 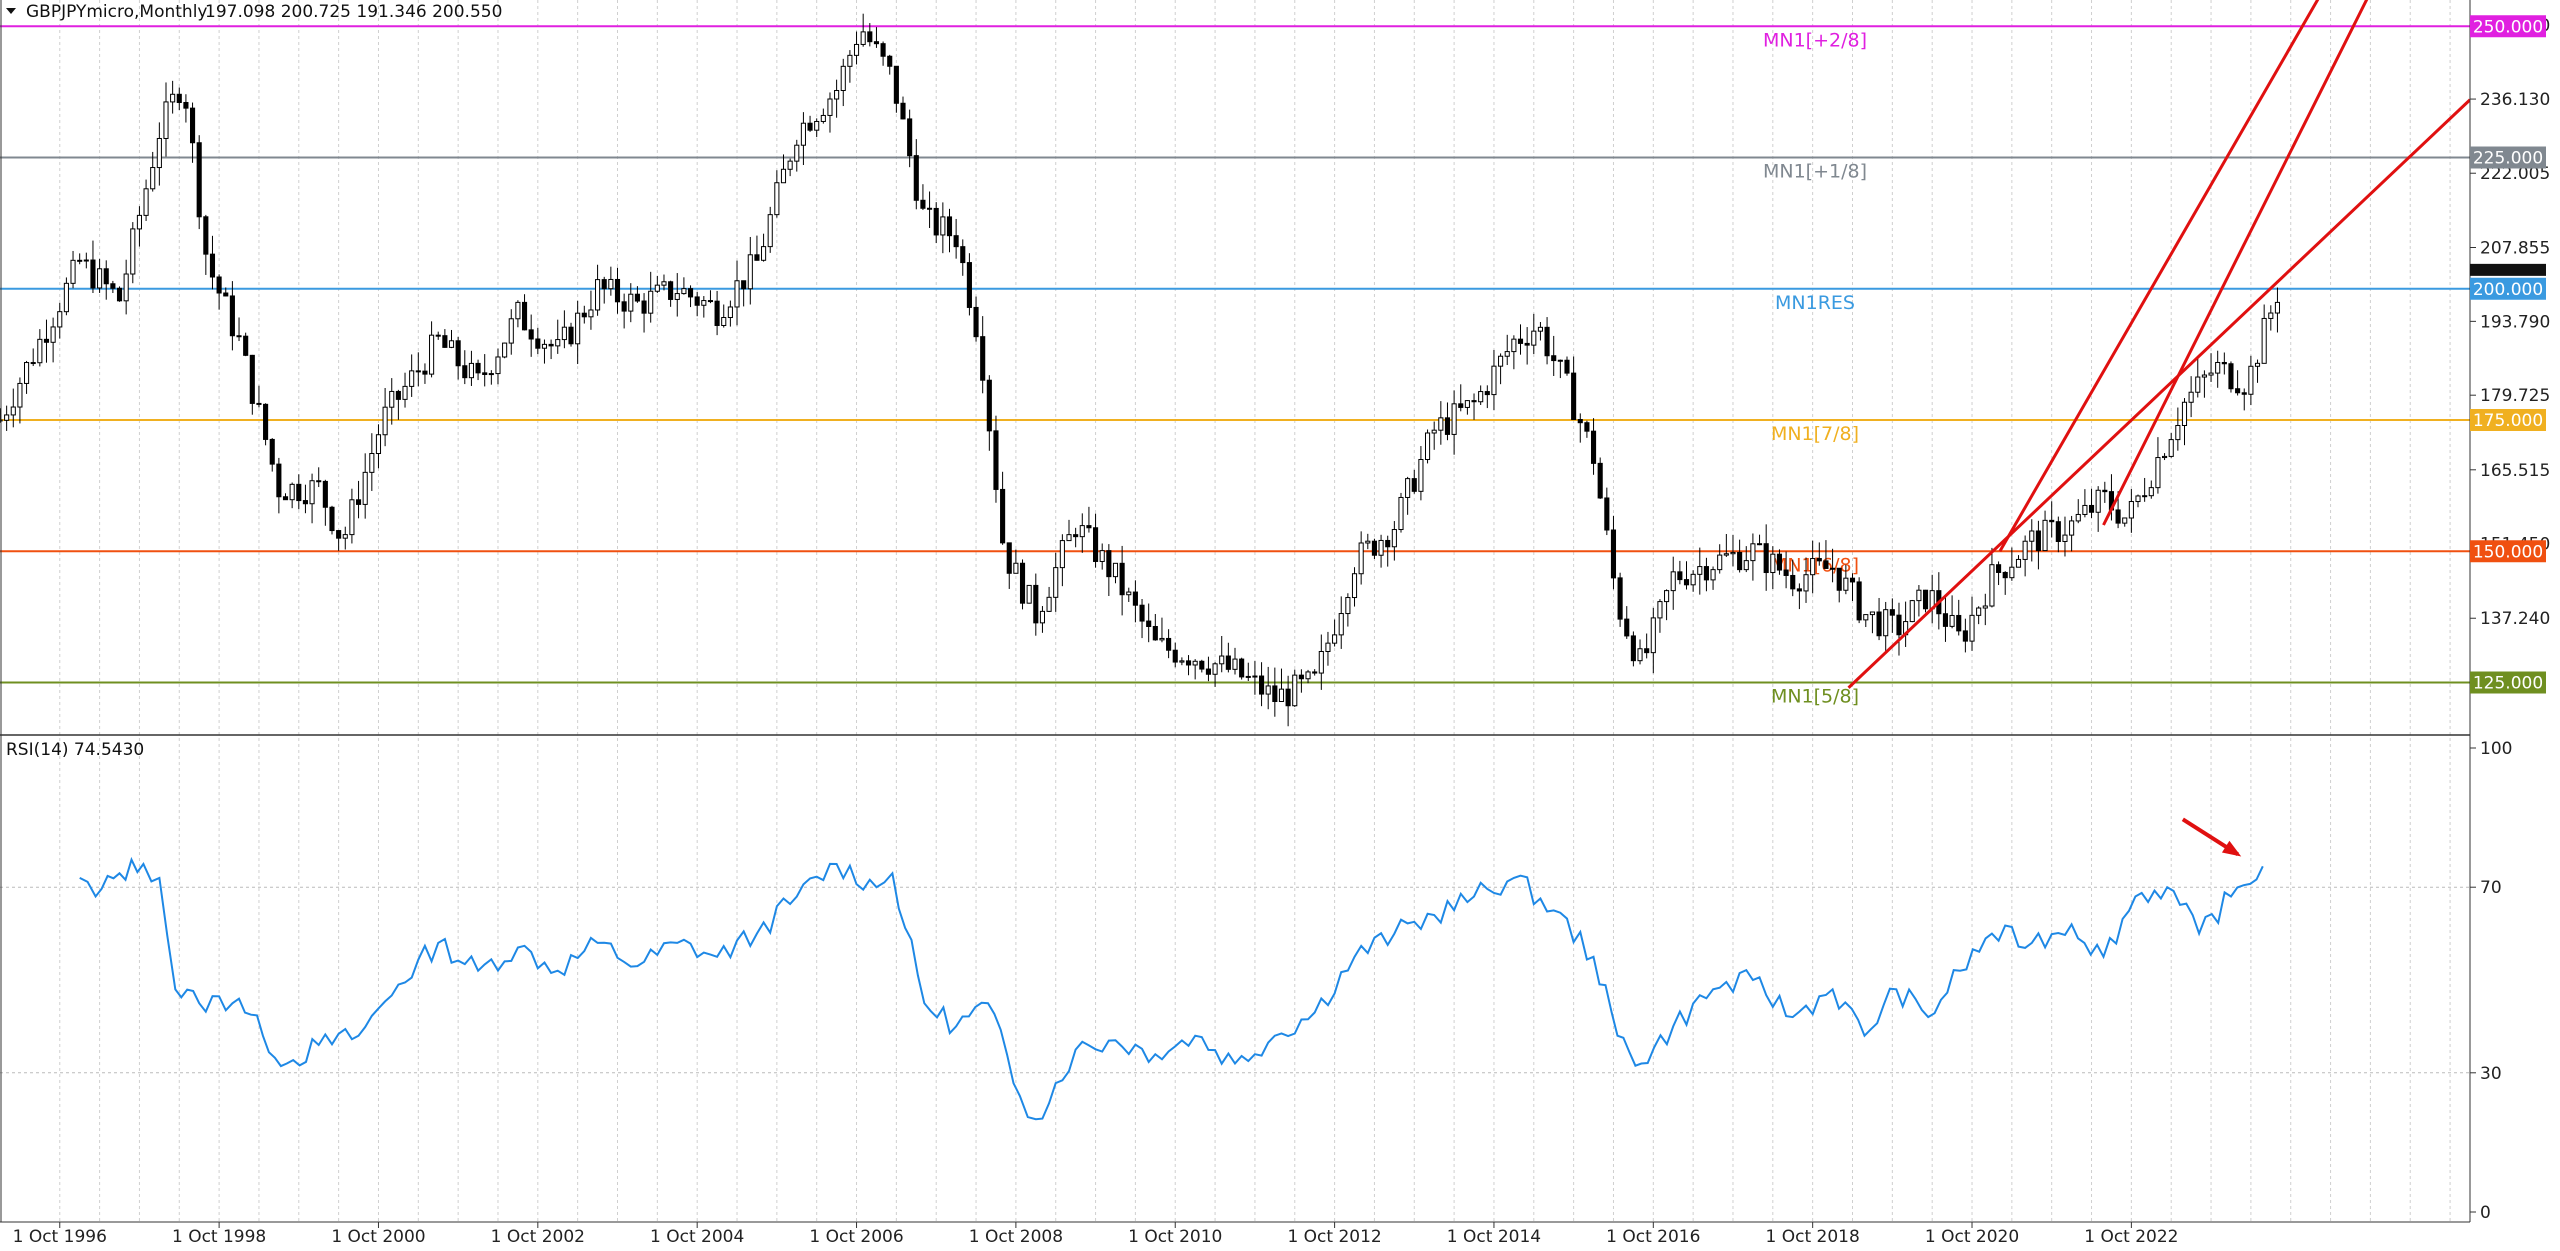 What do you see at coordinates (2515, 322) in the screenshot?
I see `price-tick-label: 193.790` at bounding box center [2515, 322].